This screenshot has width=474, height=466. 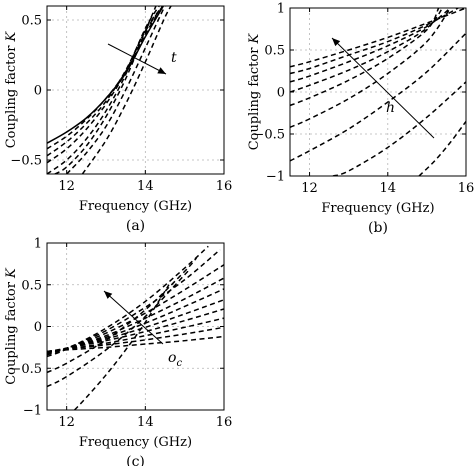 I want to click on panel-c-ytick-label: 1, so click(x=38, y=244).